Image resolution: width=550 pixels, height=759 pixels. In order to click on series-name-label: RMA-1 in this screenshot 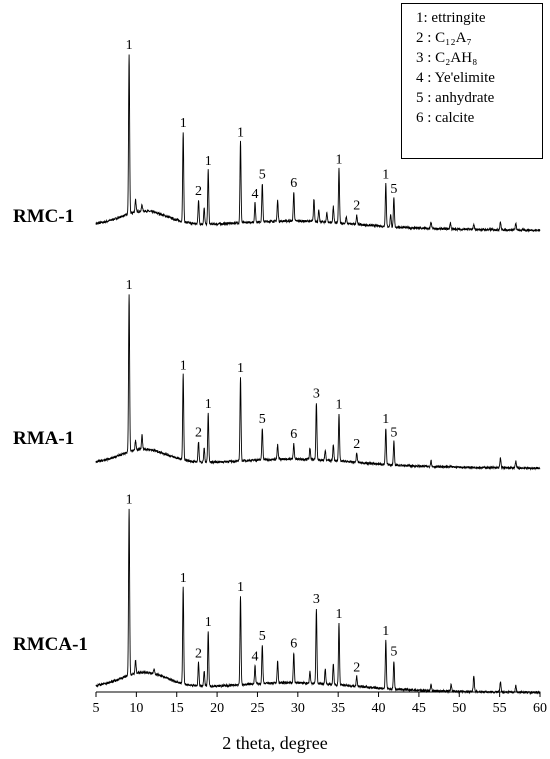, I will do `click(43, 438)`.